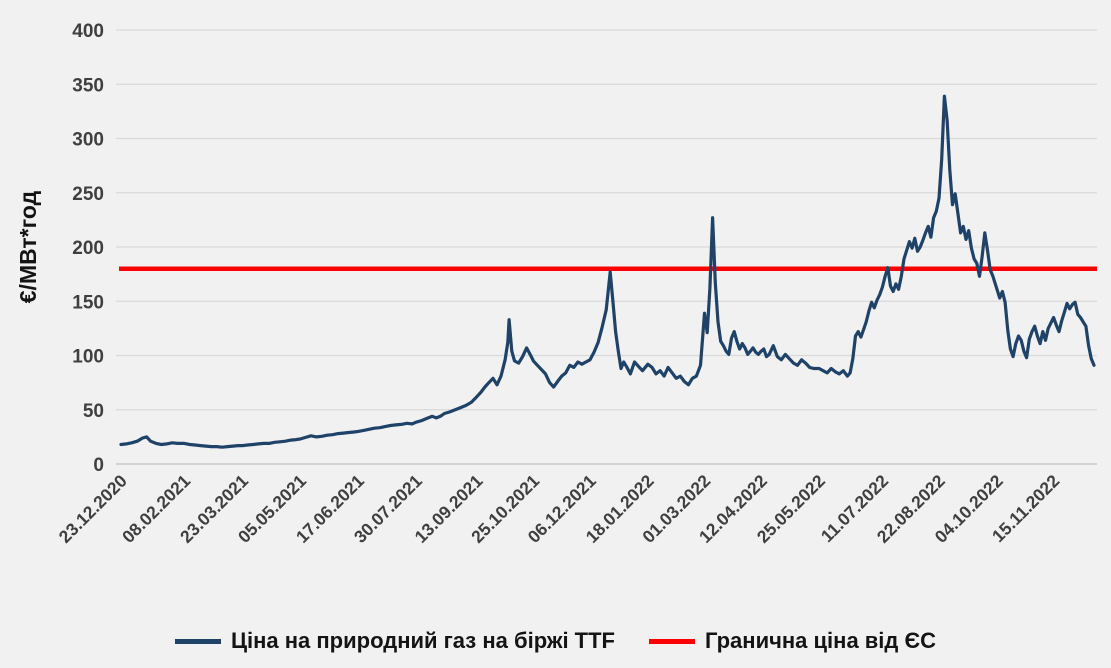 The image size is (1111, 668). What do you see at coordinates (671, 641) in the screenshot?
I see `eu-cap-line-swatch-icon` at bounding box center [671, 641].